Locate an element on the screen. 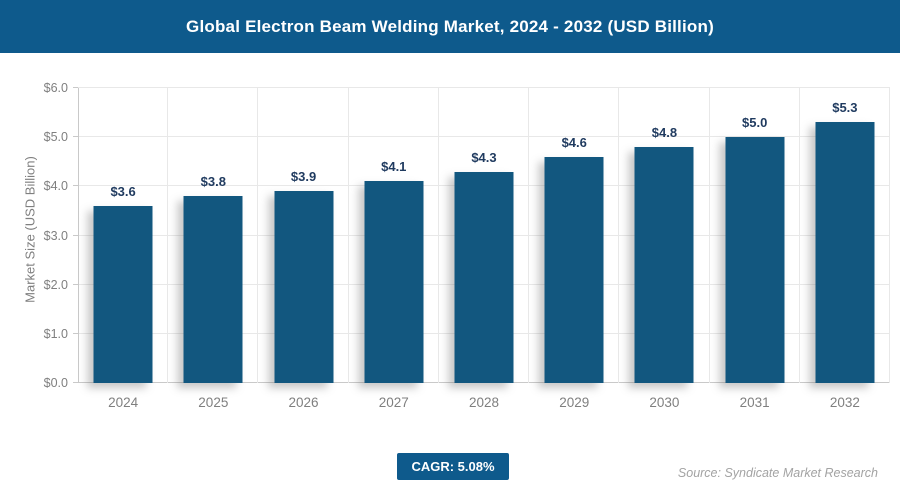 This screenshot has height=500, width=900. x-tick-label: 2026 is located at coordinates (303, 402).